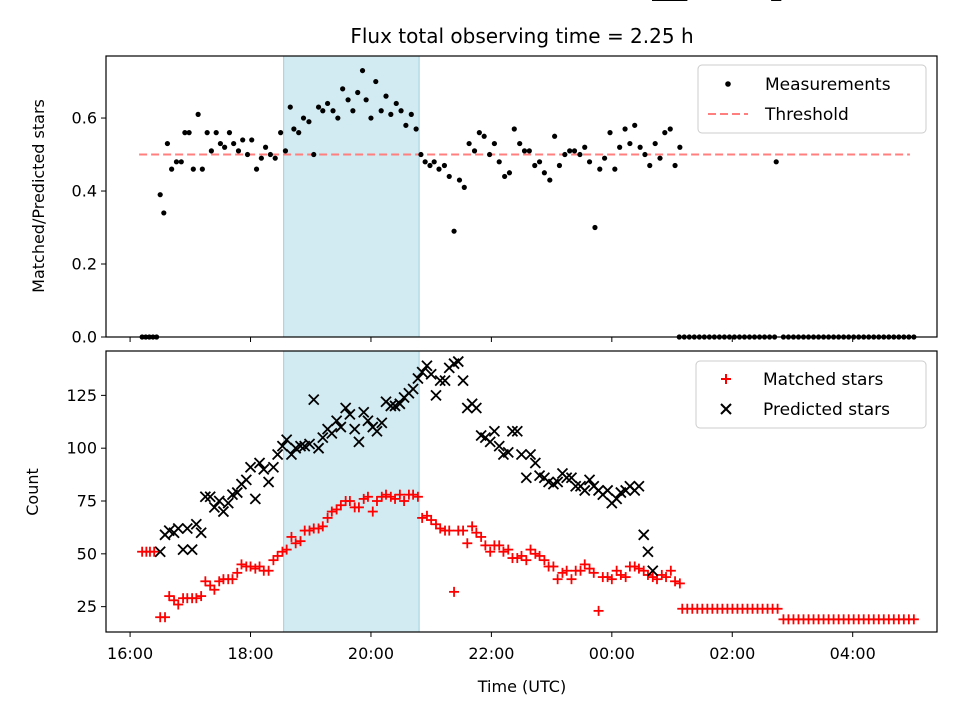 Image resolution: width=960 pixels, height=720 pixels. Describe the element at coordinates (32, 492) in the screenshot. I see `bottom-y-axis-label: Count` at that location.